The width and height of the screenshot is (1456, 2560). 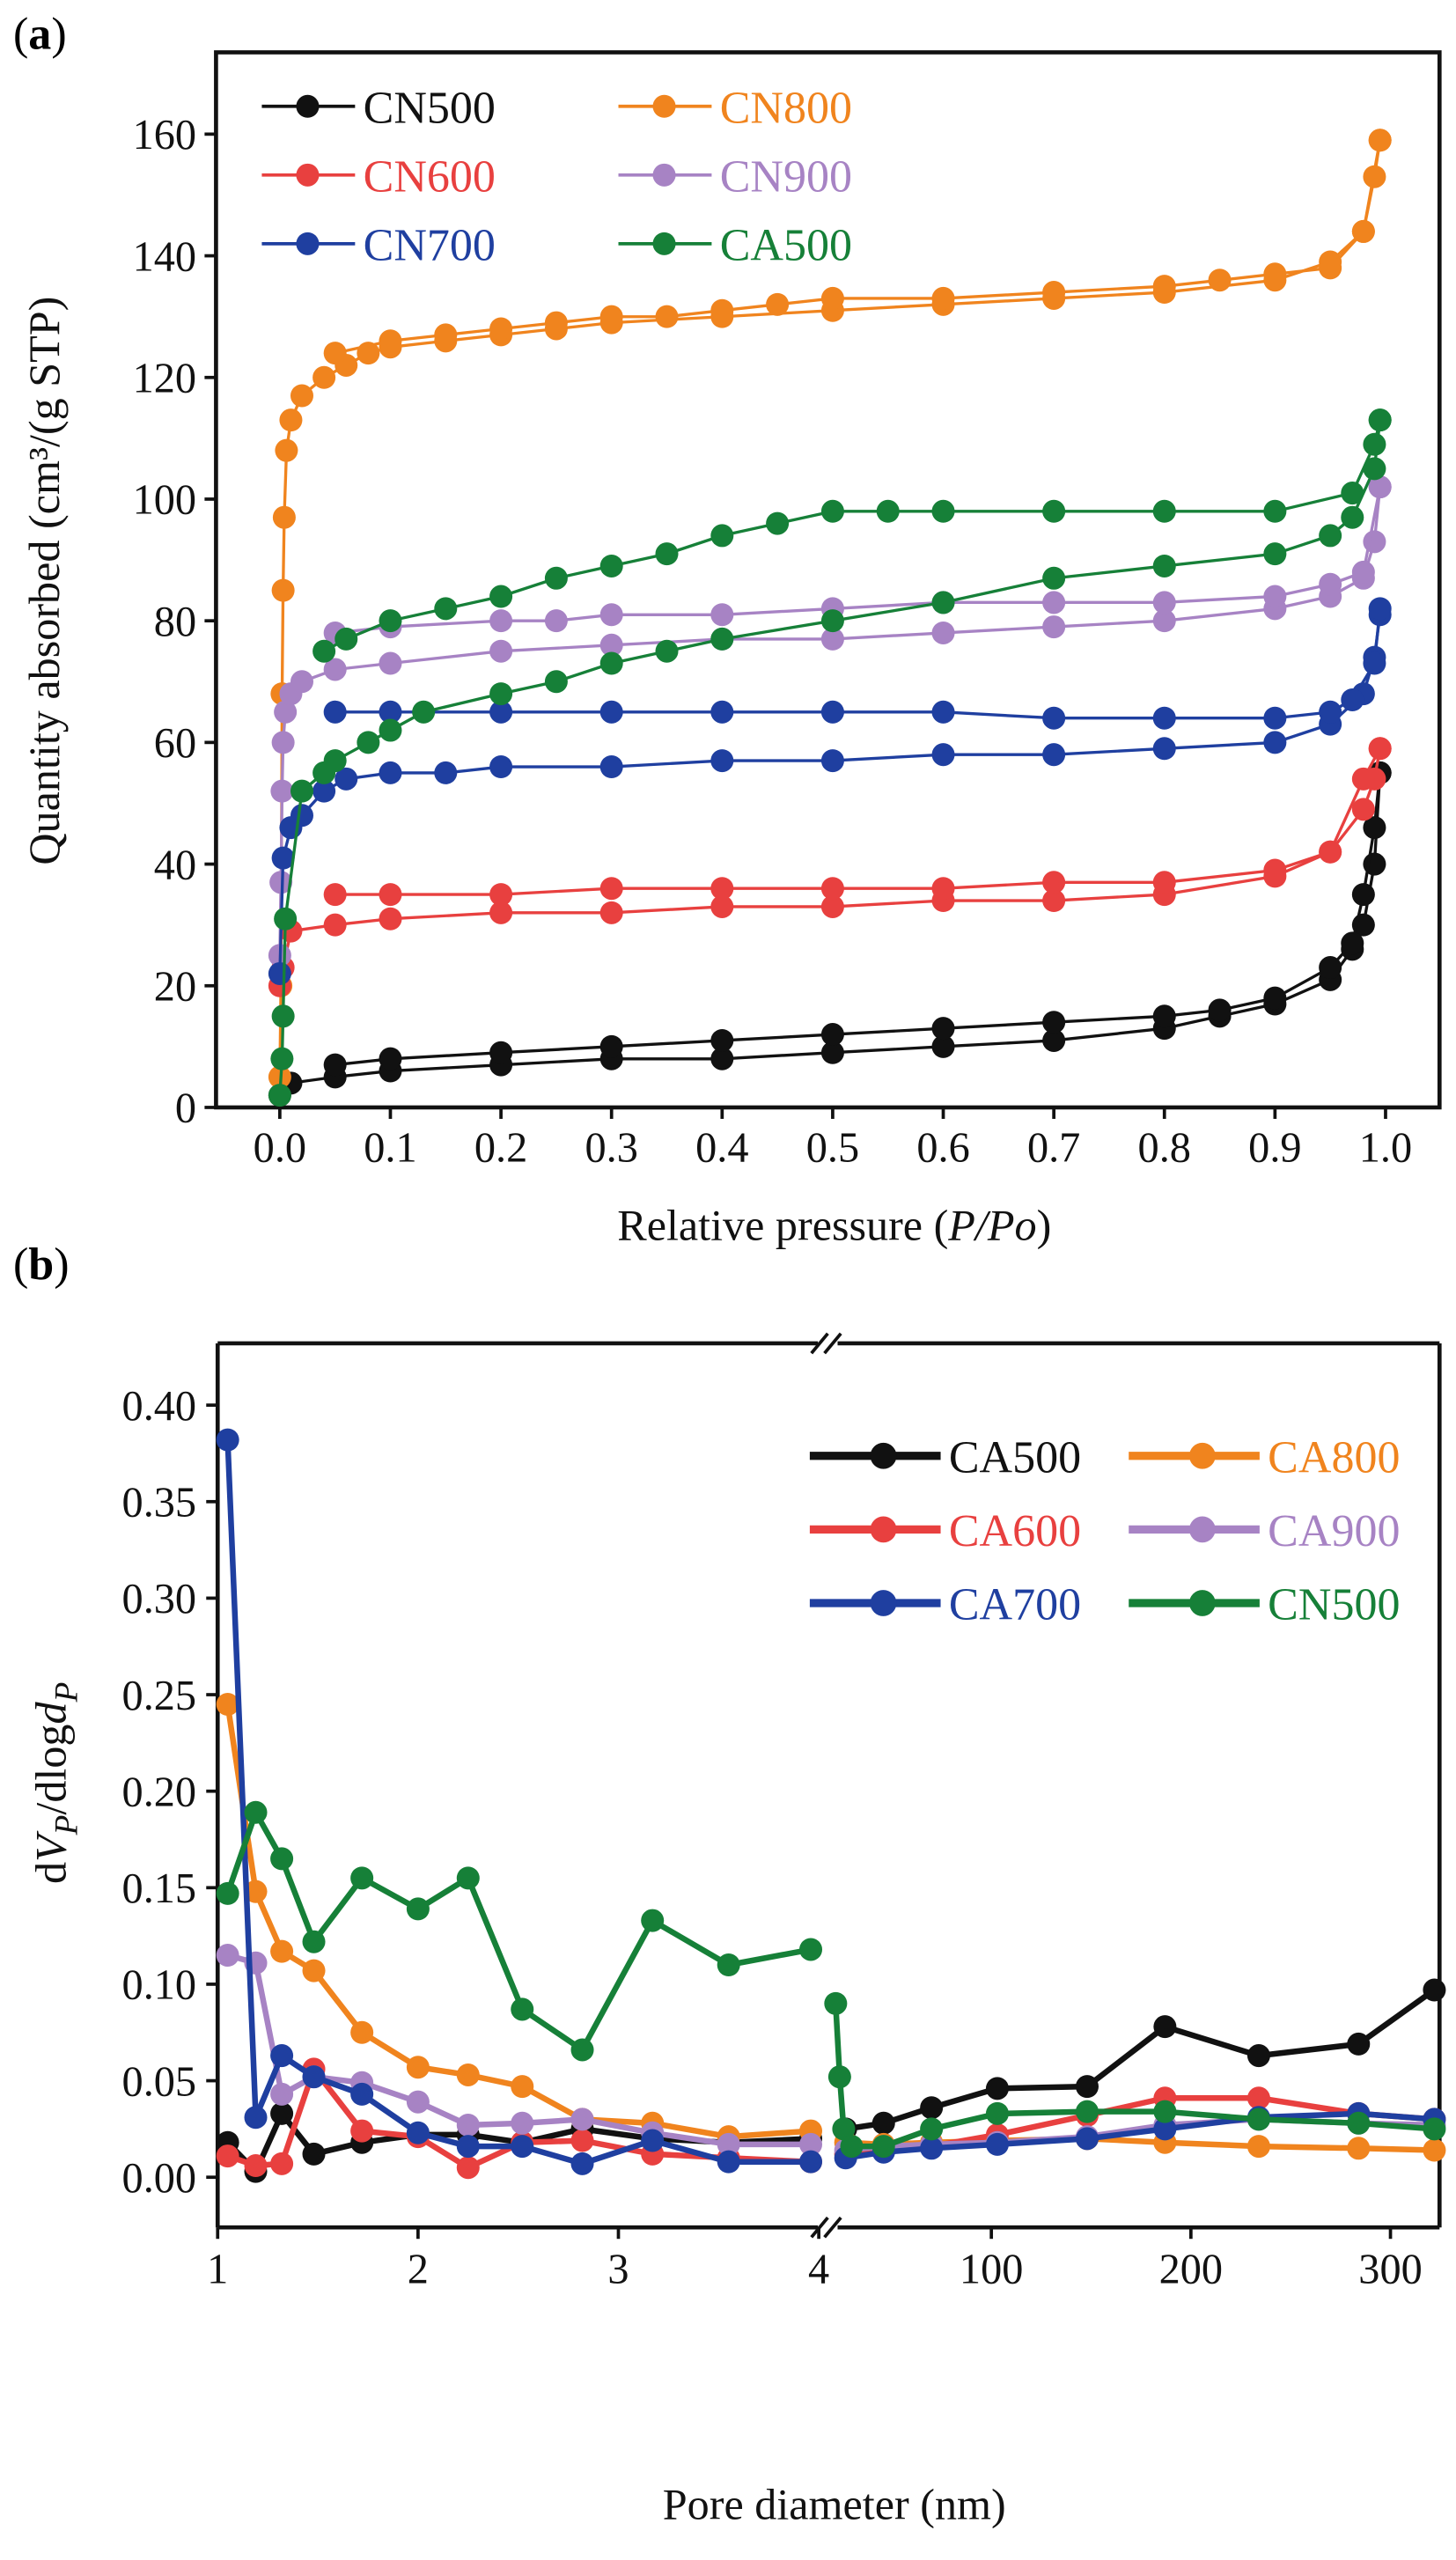 What do you see at coordinates (175, 865) in the screenshot?
I see `y-tick-label-a: 40` at bounding box center [175, 865].